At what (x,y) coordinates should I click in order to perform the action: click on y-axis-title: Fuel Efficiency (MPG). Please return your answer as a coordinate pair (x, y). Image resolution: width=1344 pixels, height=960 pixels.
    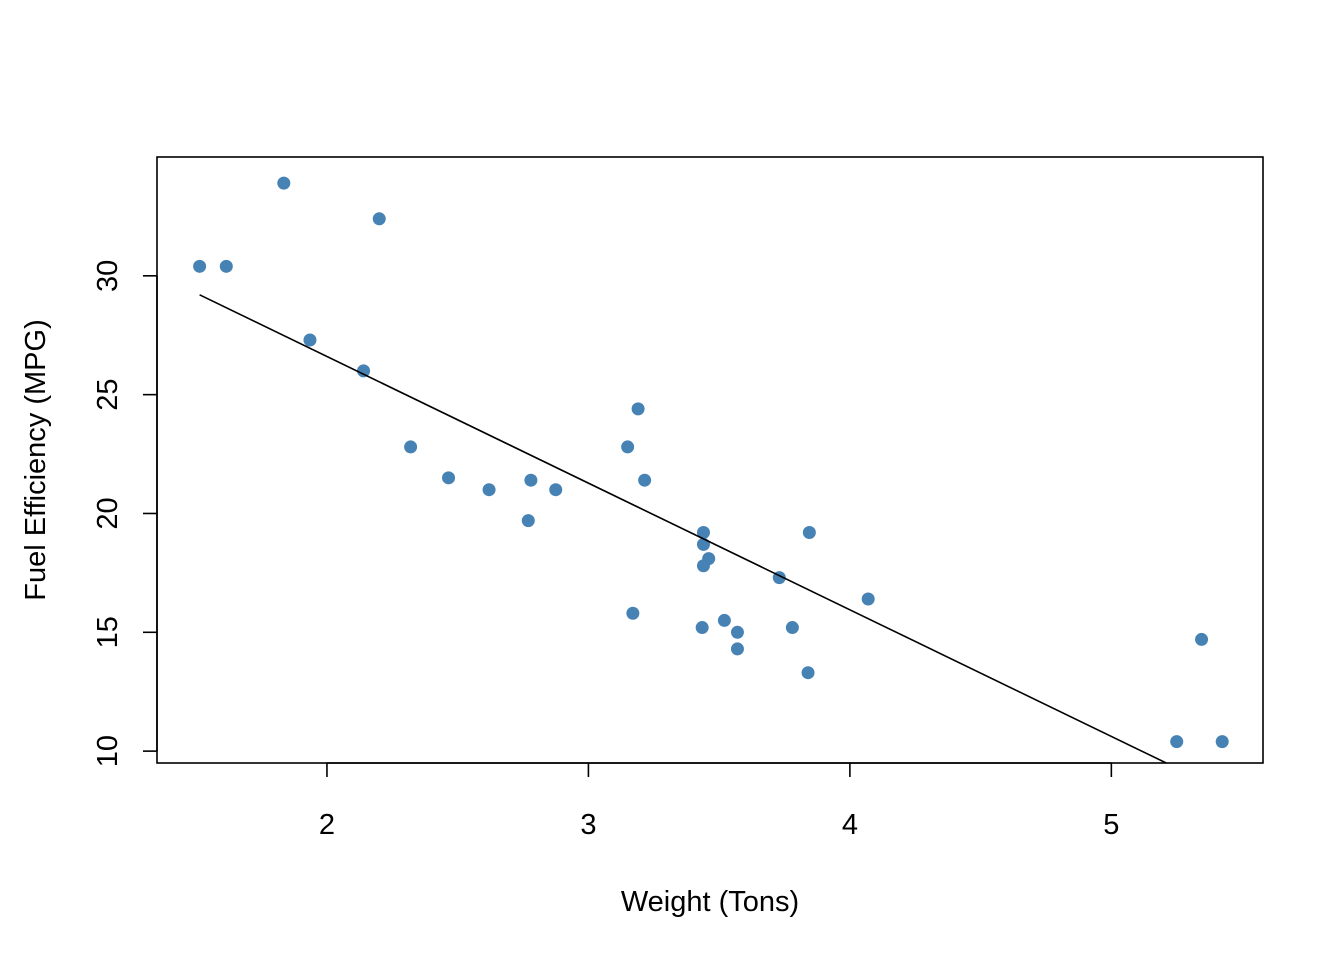
    Looking at the image, I should click on (36, 459).